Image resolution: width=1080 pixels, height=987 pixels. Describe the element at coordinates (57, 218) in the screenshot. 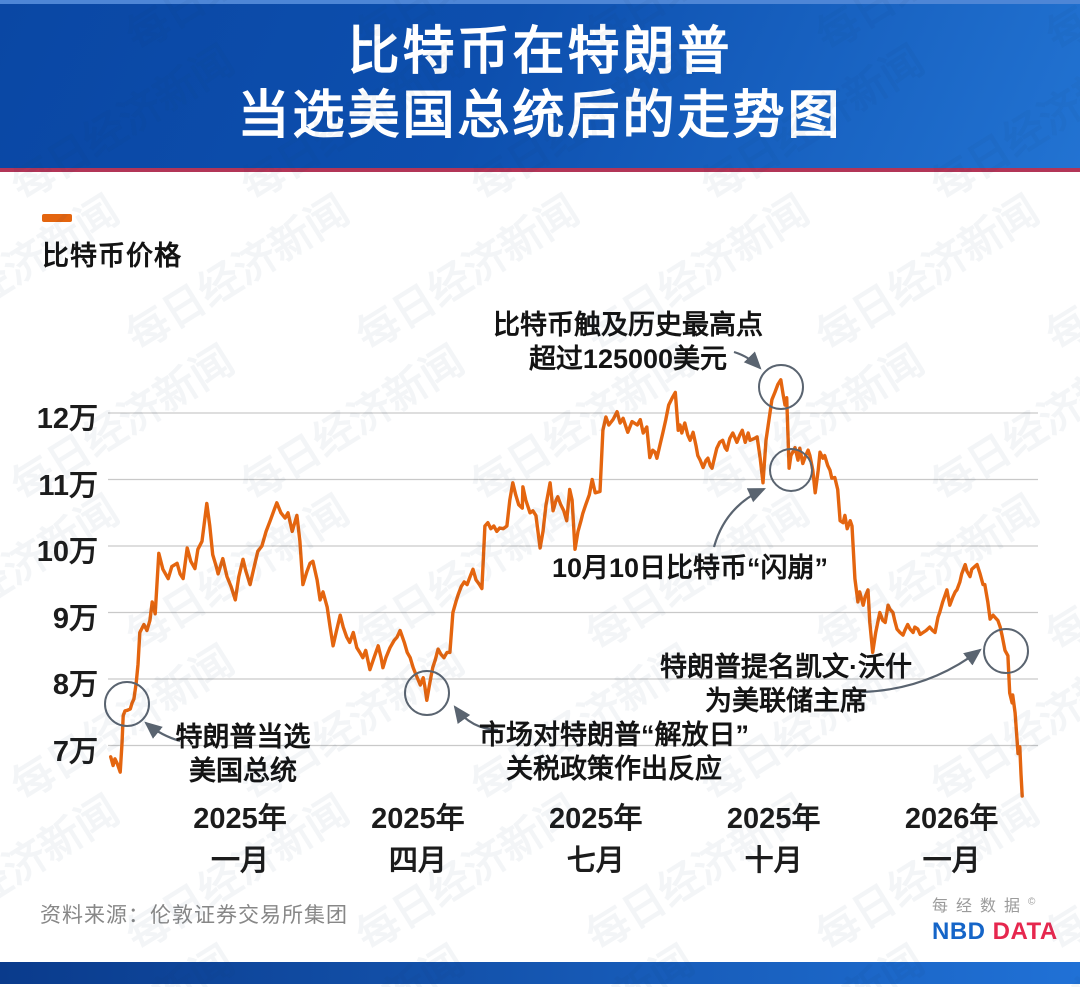

I see `legend-line-swatch` at that location.